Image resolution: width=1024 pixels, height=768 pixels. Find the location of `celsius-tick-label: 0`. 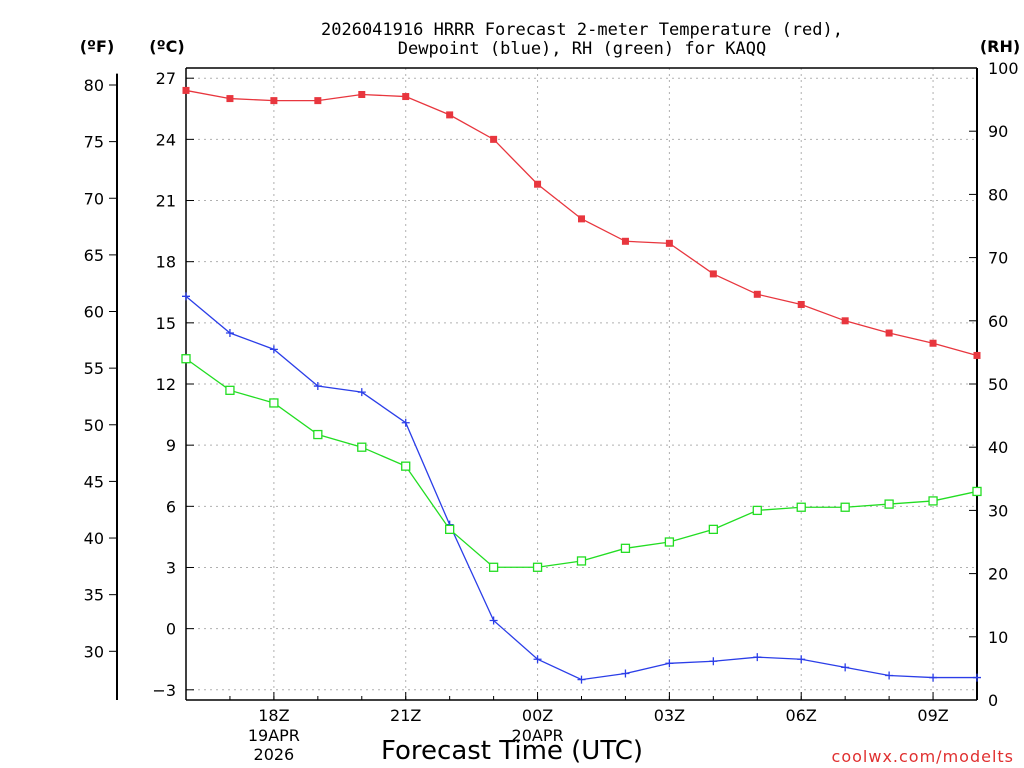

celsius-tick-label: 0 is located at coordinates (171, 629).